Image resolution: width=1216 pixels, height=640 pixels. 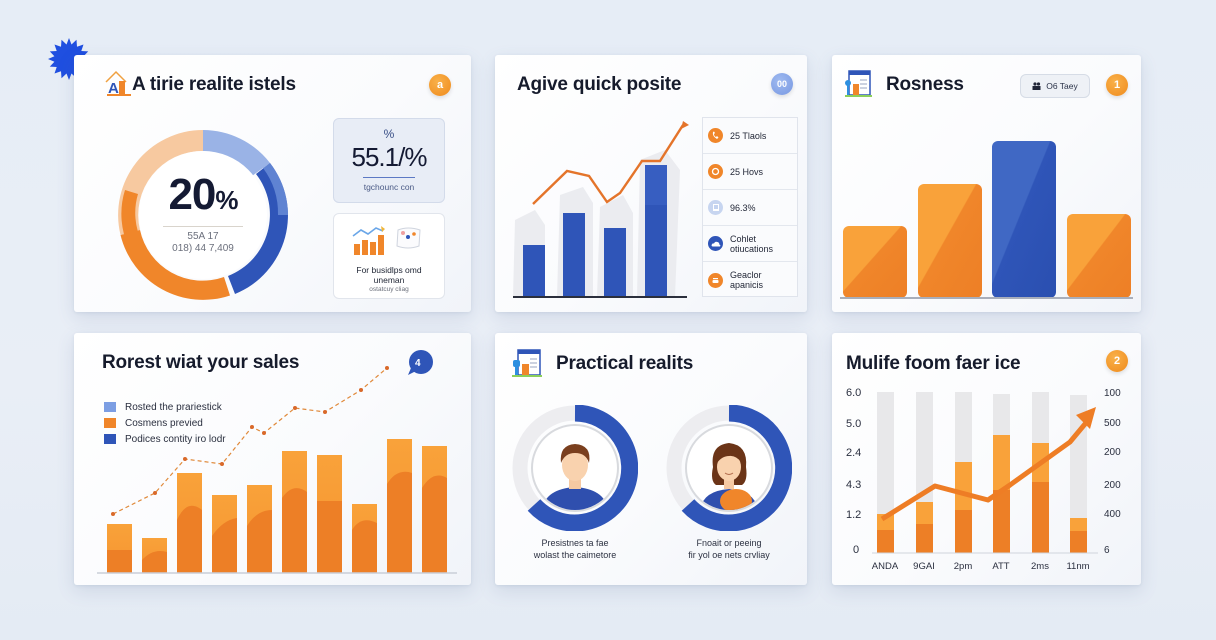 I want to click on filter-button: O6 Taey, so click(x=1055, y=86).